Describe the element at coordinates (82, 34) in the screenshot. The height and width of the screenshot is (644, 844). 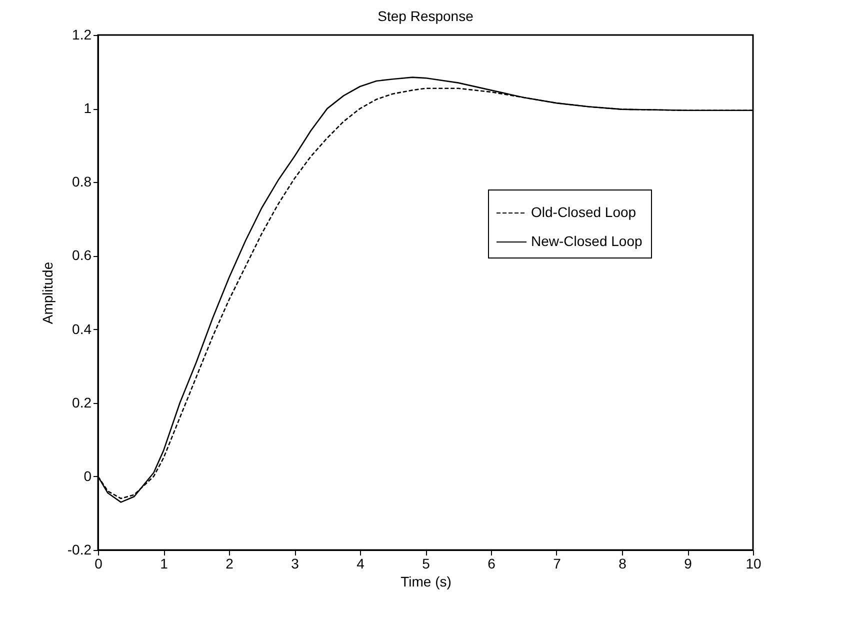
I see `y-tick-label: 1.2` at that location.